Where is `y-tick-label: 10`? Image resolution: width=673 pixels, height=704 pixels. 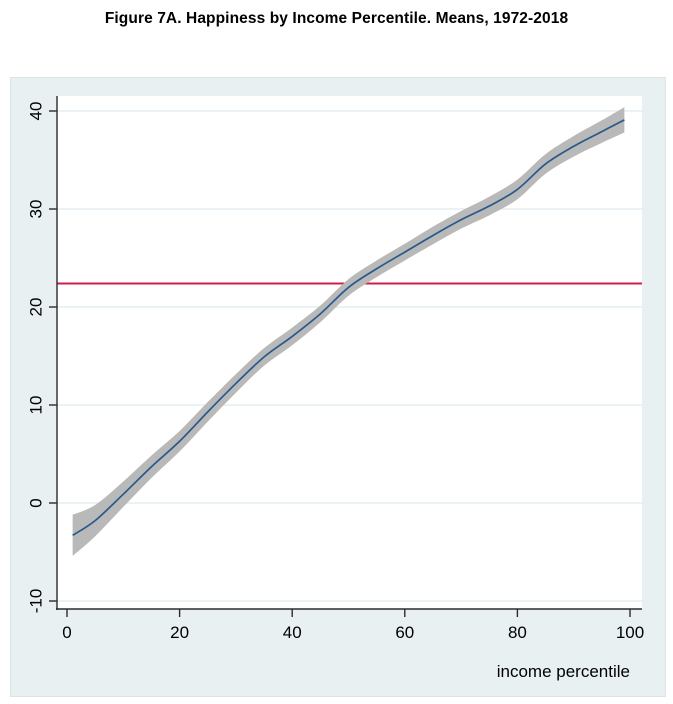
y-tick-label: 10 is located at coordinates (36, 405).